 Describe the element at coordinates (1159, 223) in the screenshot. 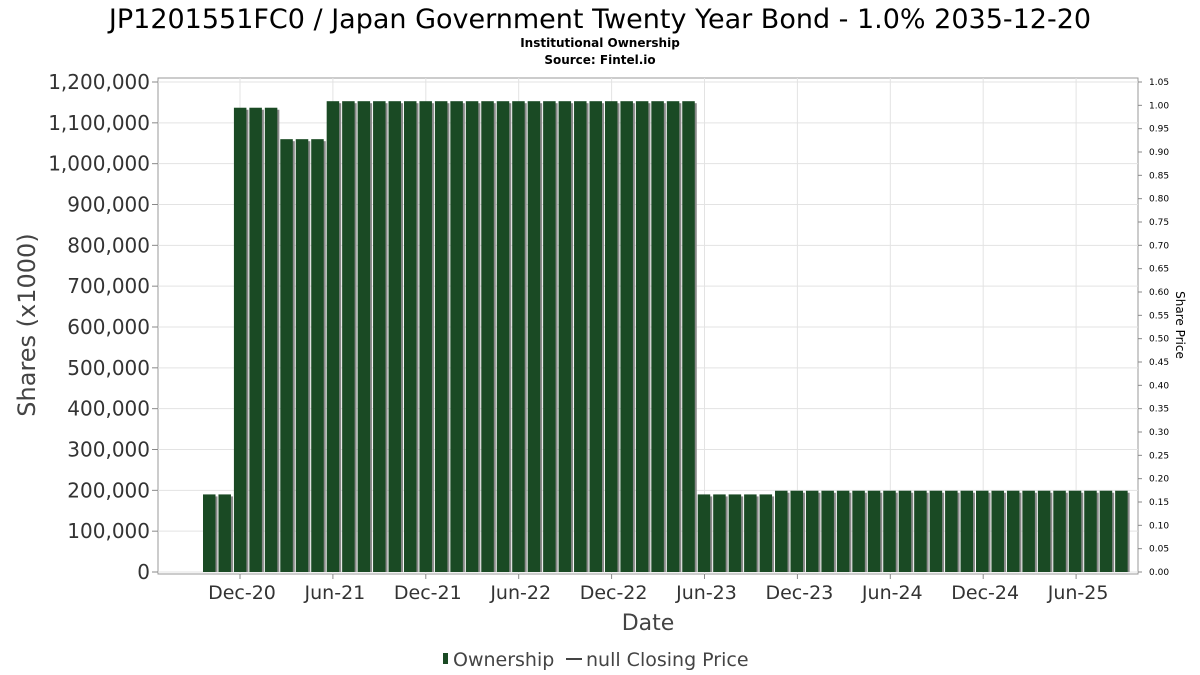

I see `y2-tick-label: 0.75` at that location.